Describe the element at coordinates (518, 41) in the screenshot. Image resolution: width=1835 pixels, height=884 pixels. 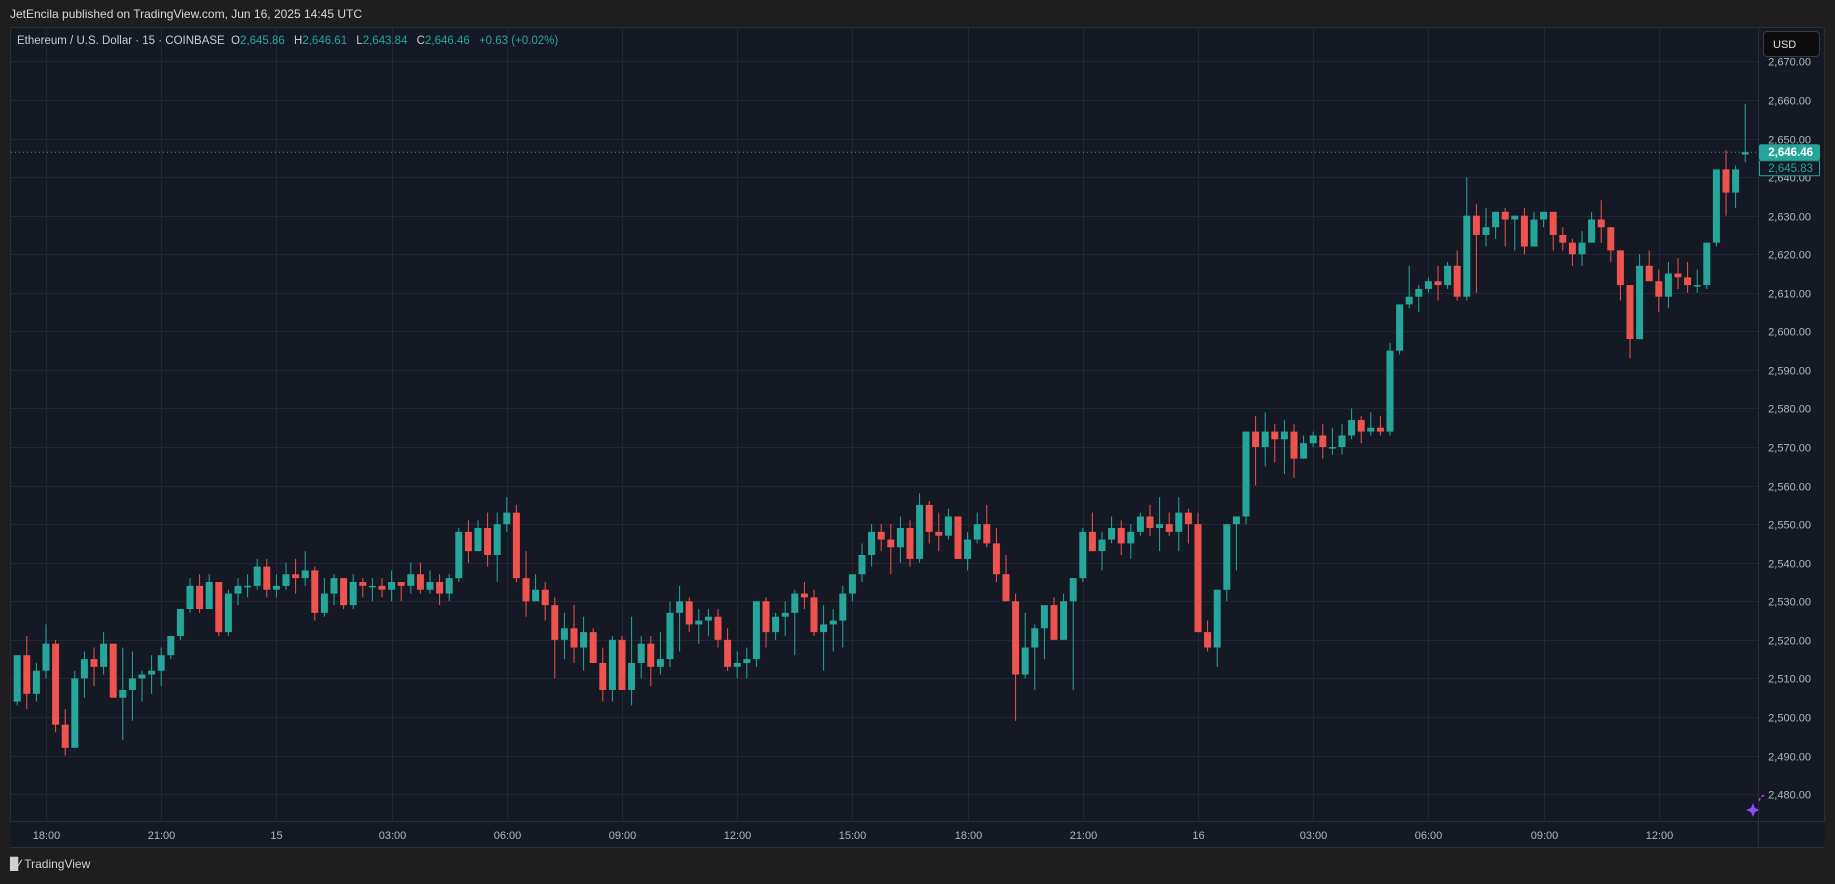
I see `change-value: +0.63 (+0.02%)` at that location.